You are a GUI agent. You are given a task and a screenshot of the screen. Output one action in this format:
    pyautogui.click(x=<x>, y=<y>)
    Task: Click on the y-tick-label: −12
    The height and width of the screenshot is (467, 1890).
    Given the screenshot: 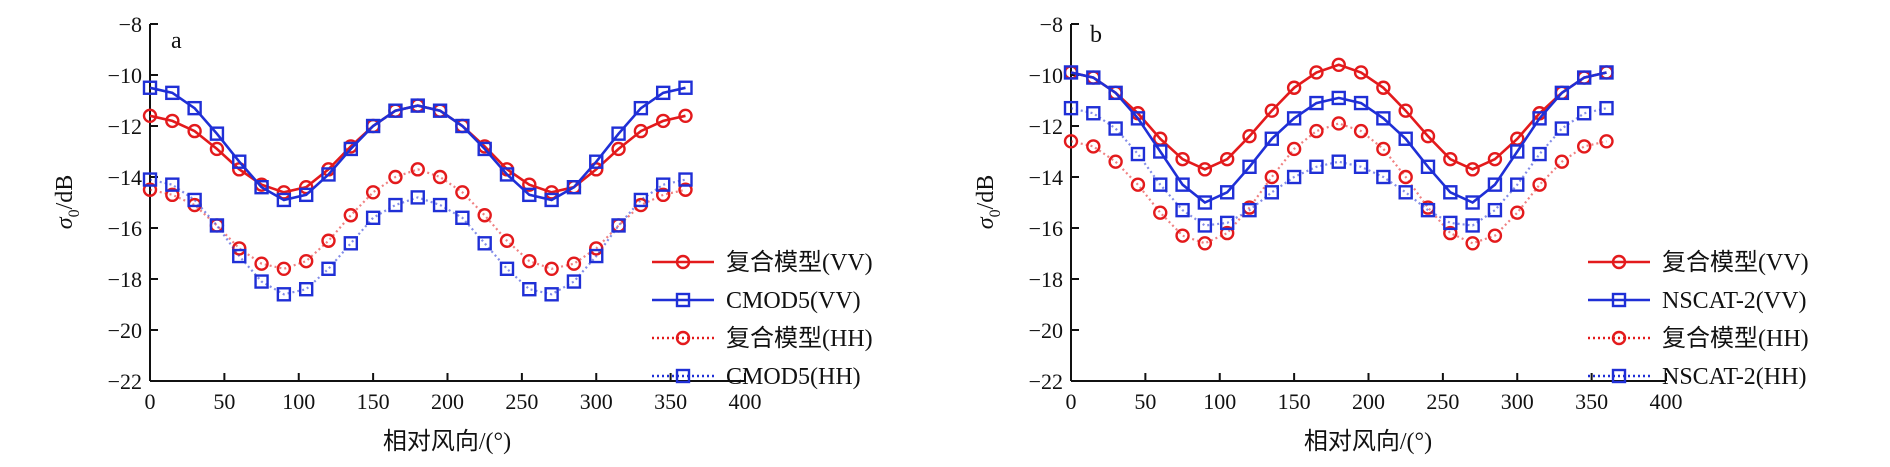 What is the action you would take?
    pyautogui.click(x=1046, y=126)
    